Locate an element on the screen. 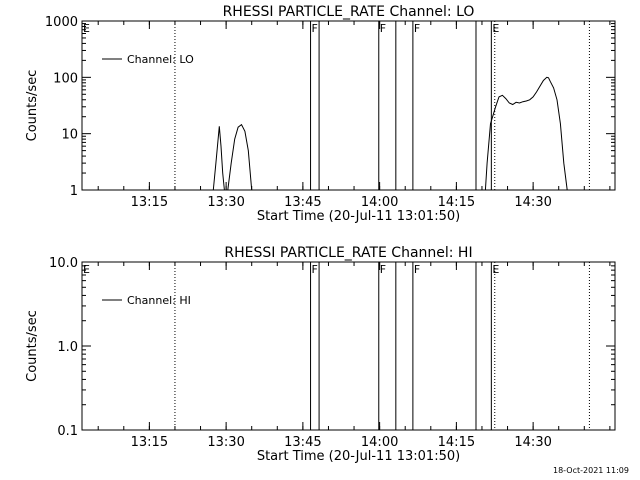 This screenshot has width=640, height=480. legend-label: Channel: HI is located at coordinates (159, 300).